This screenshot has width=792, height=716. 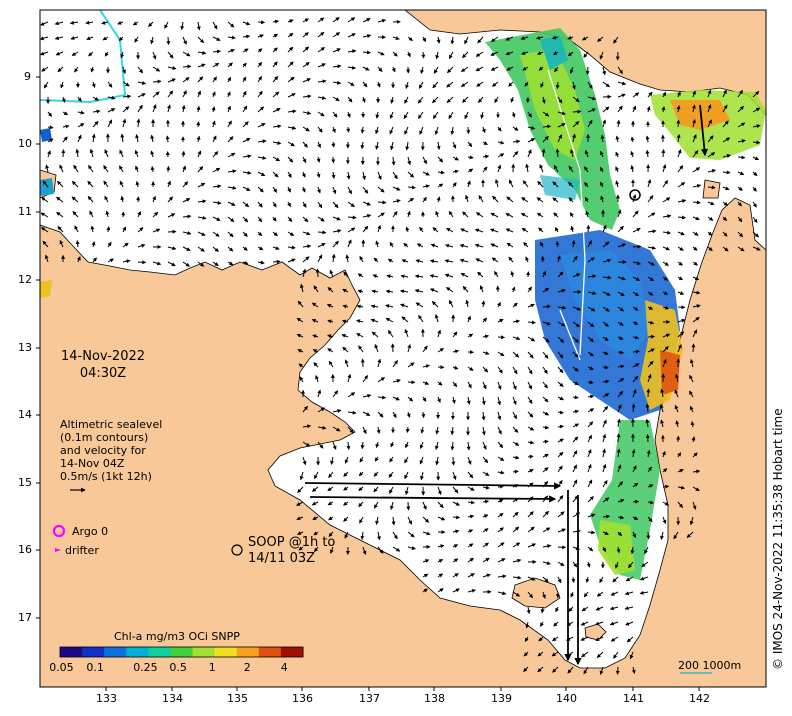 What do you see at coordinates (83, 57) in the screenshot?
I see `soop-track` at bounding box center [83, 57].